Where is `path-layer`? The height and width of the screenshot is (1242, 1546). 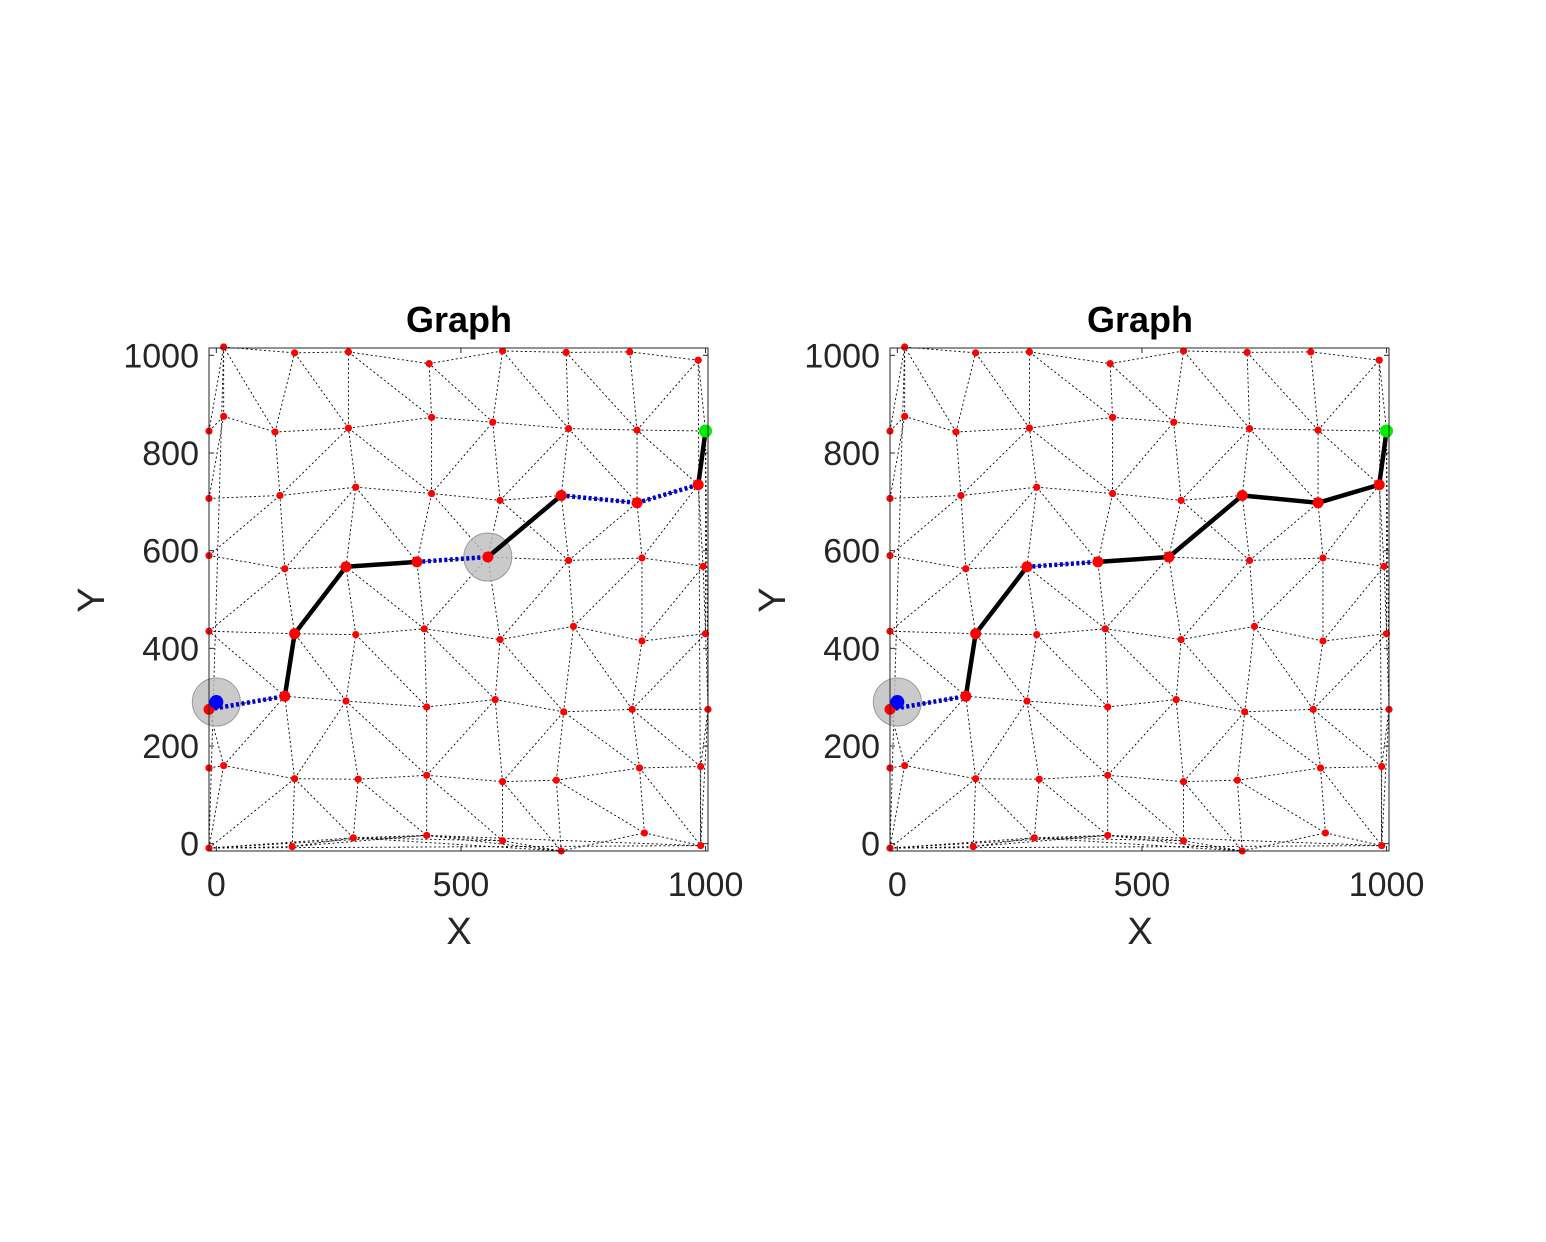 path-layer is located at coordinates (458, 570).